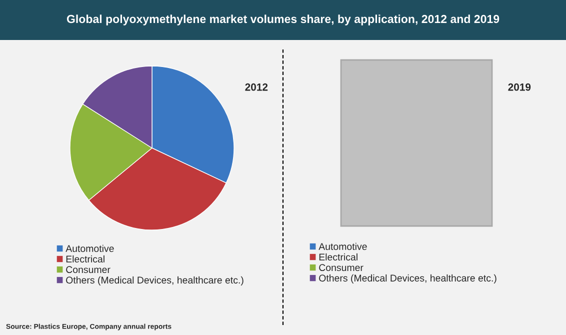  Describe the element at coordinates (90, 248) in the screenshot. I see `legend-label: Automotive` at that location.